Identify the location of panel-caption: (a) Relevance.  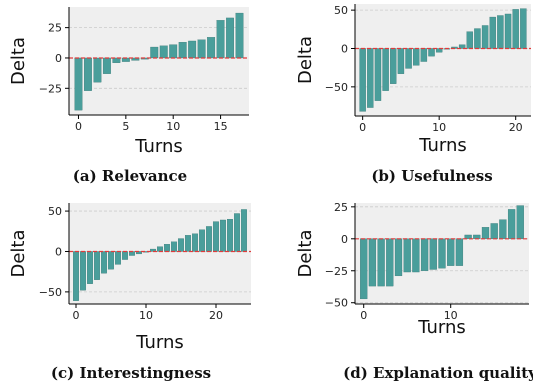
(130, 176).